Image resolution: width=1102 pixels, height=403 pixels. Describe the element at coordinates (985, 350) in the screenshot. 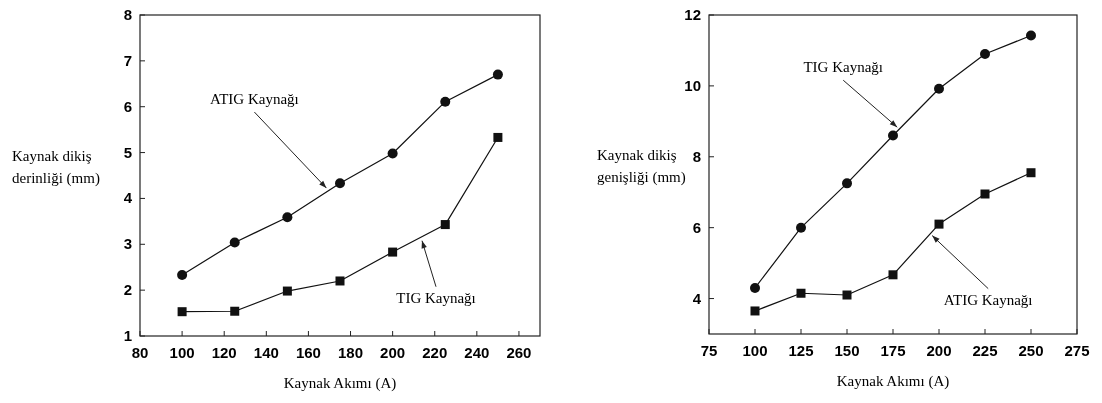

I see `x-tick-label: 225` at that location.